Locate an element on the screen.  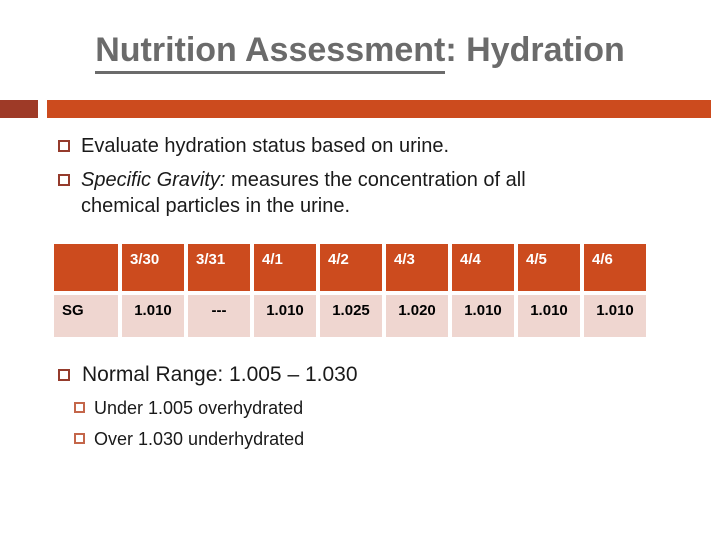
specific-gravity-term: Specific Gravity: is located at coordinates (153, 180).